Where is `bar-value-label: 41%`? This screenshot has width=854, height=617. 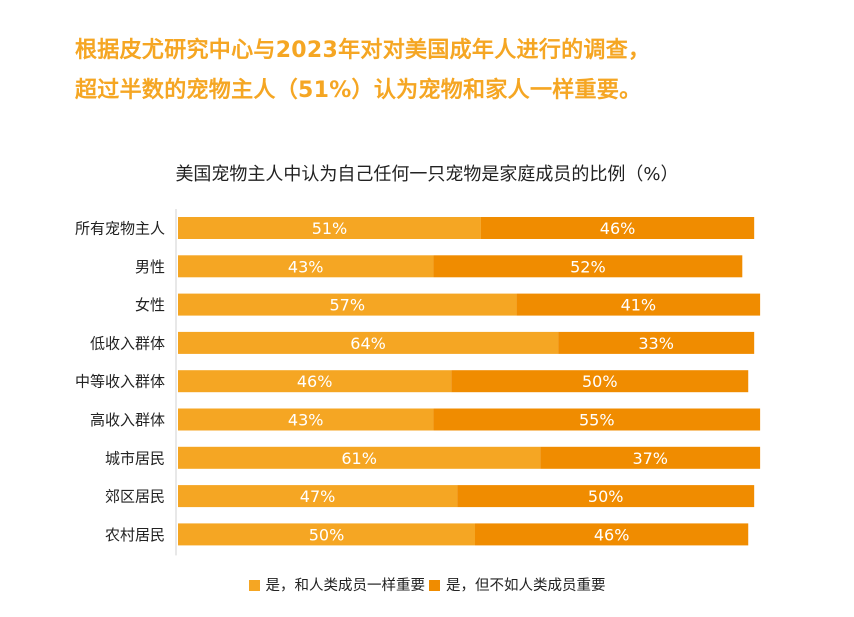 bar-value-label: 41% is located at coordinates (639, 305).